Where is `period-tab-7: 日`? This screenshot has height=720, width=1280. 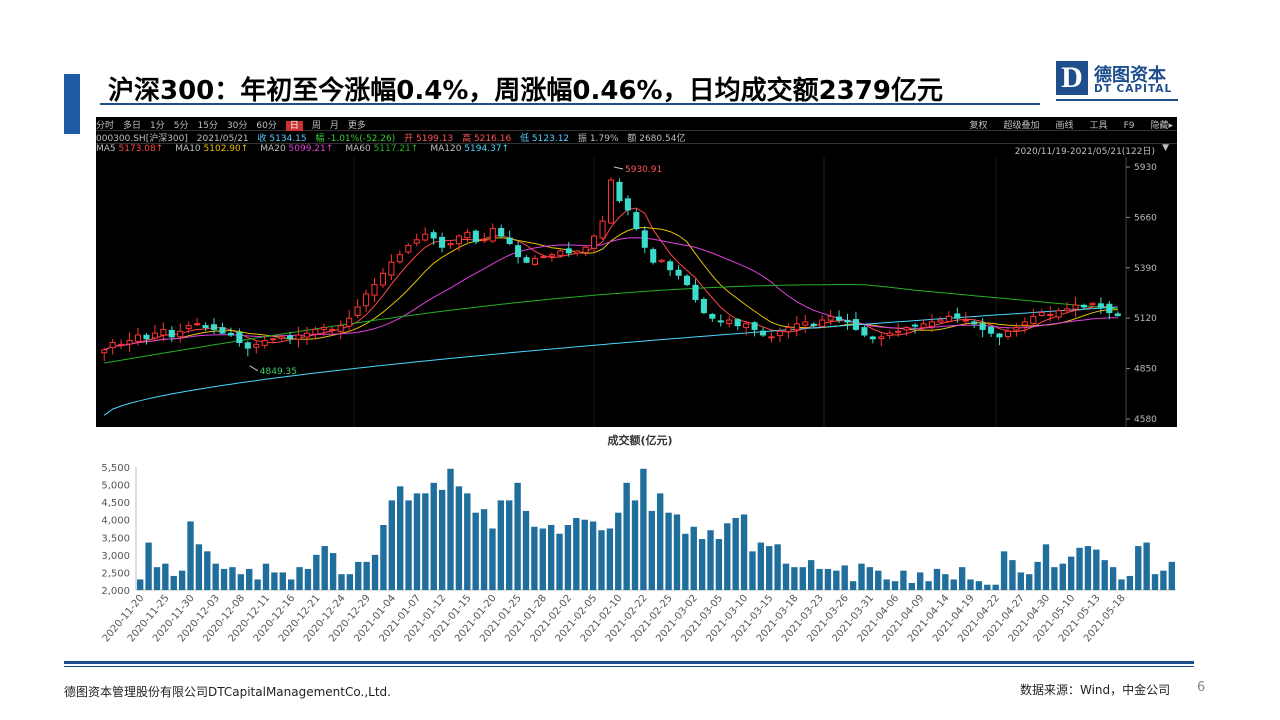 period-tab-7: 日 is located at coordinates (294, 126).